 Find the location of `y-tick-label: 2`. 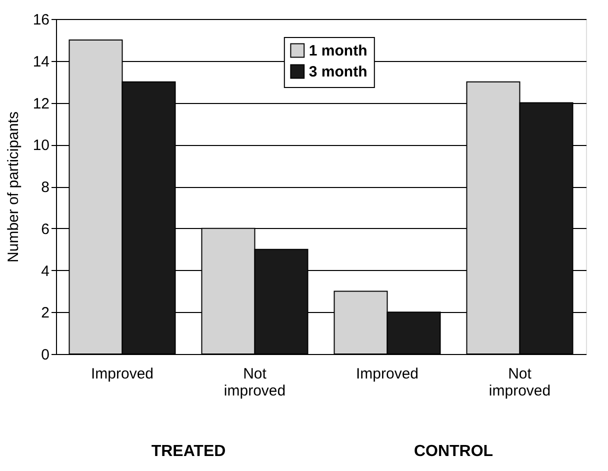

y-tick-label: 2 is located at coordinates (45, 313).